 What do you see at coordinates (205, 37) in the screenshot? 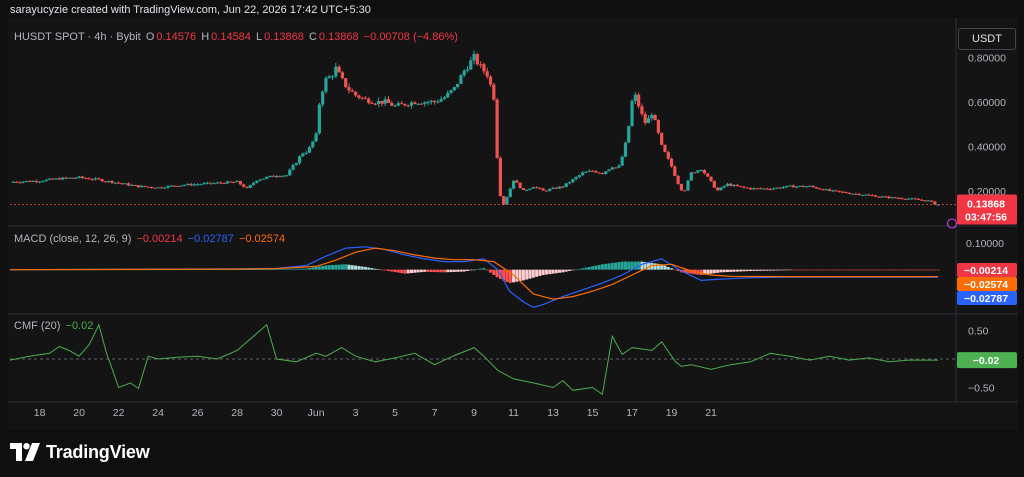
I see `high-label: H` at bounding box center [205, 37].